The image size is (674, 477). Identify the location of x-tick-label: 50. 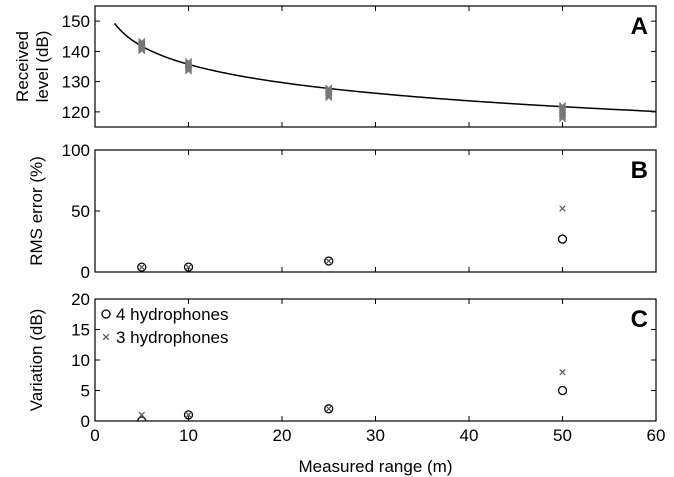
(562, 435).